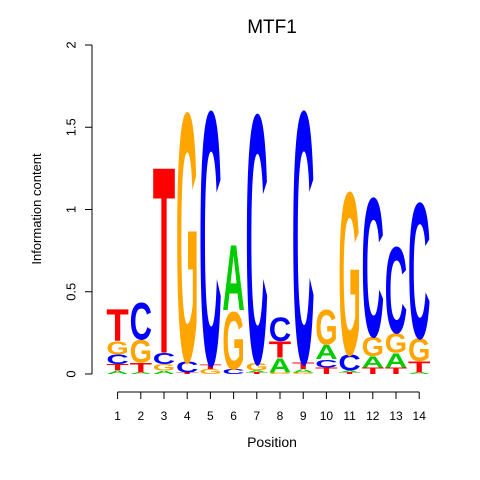  I want to click on x-axis: 1 2 3 4 5 6 7 8 9 10 11 12 13 14, so click(270, 407).